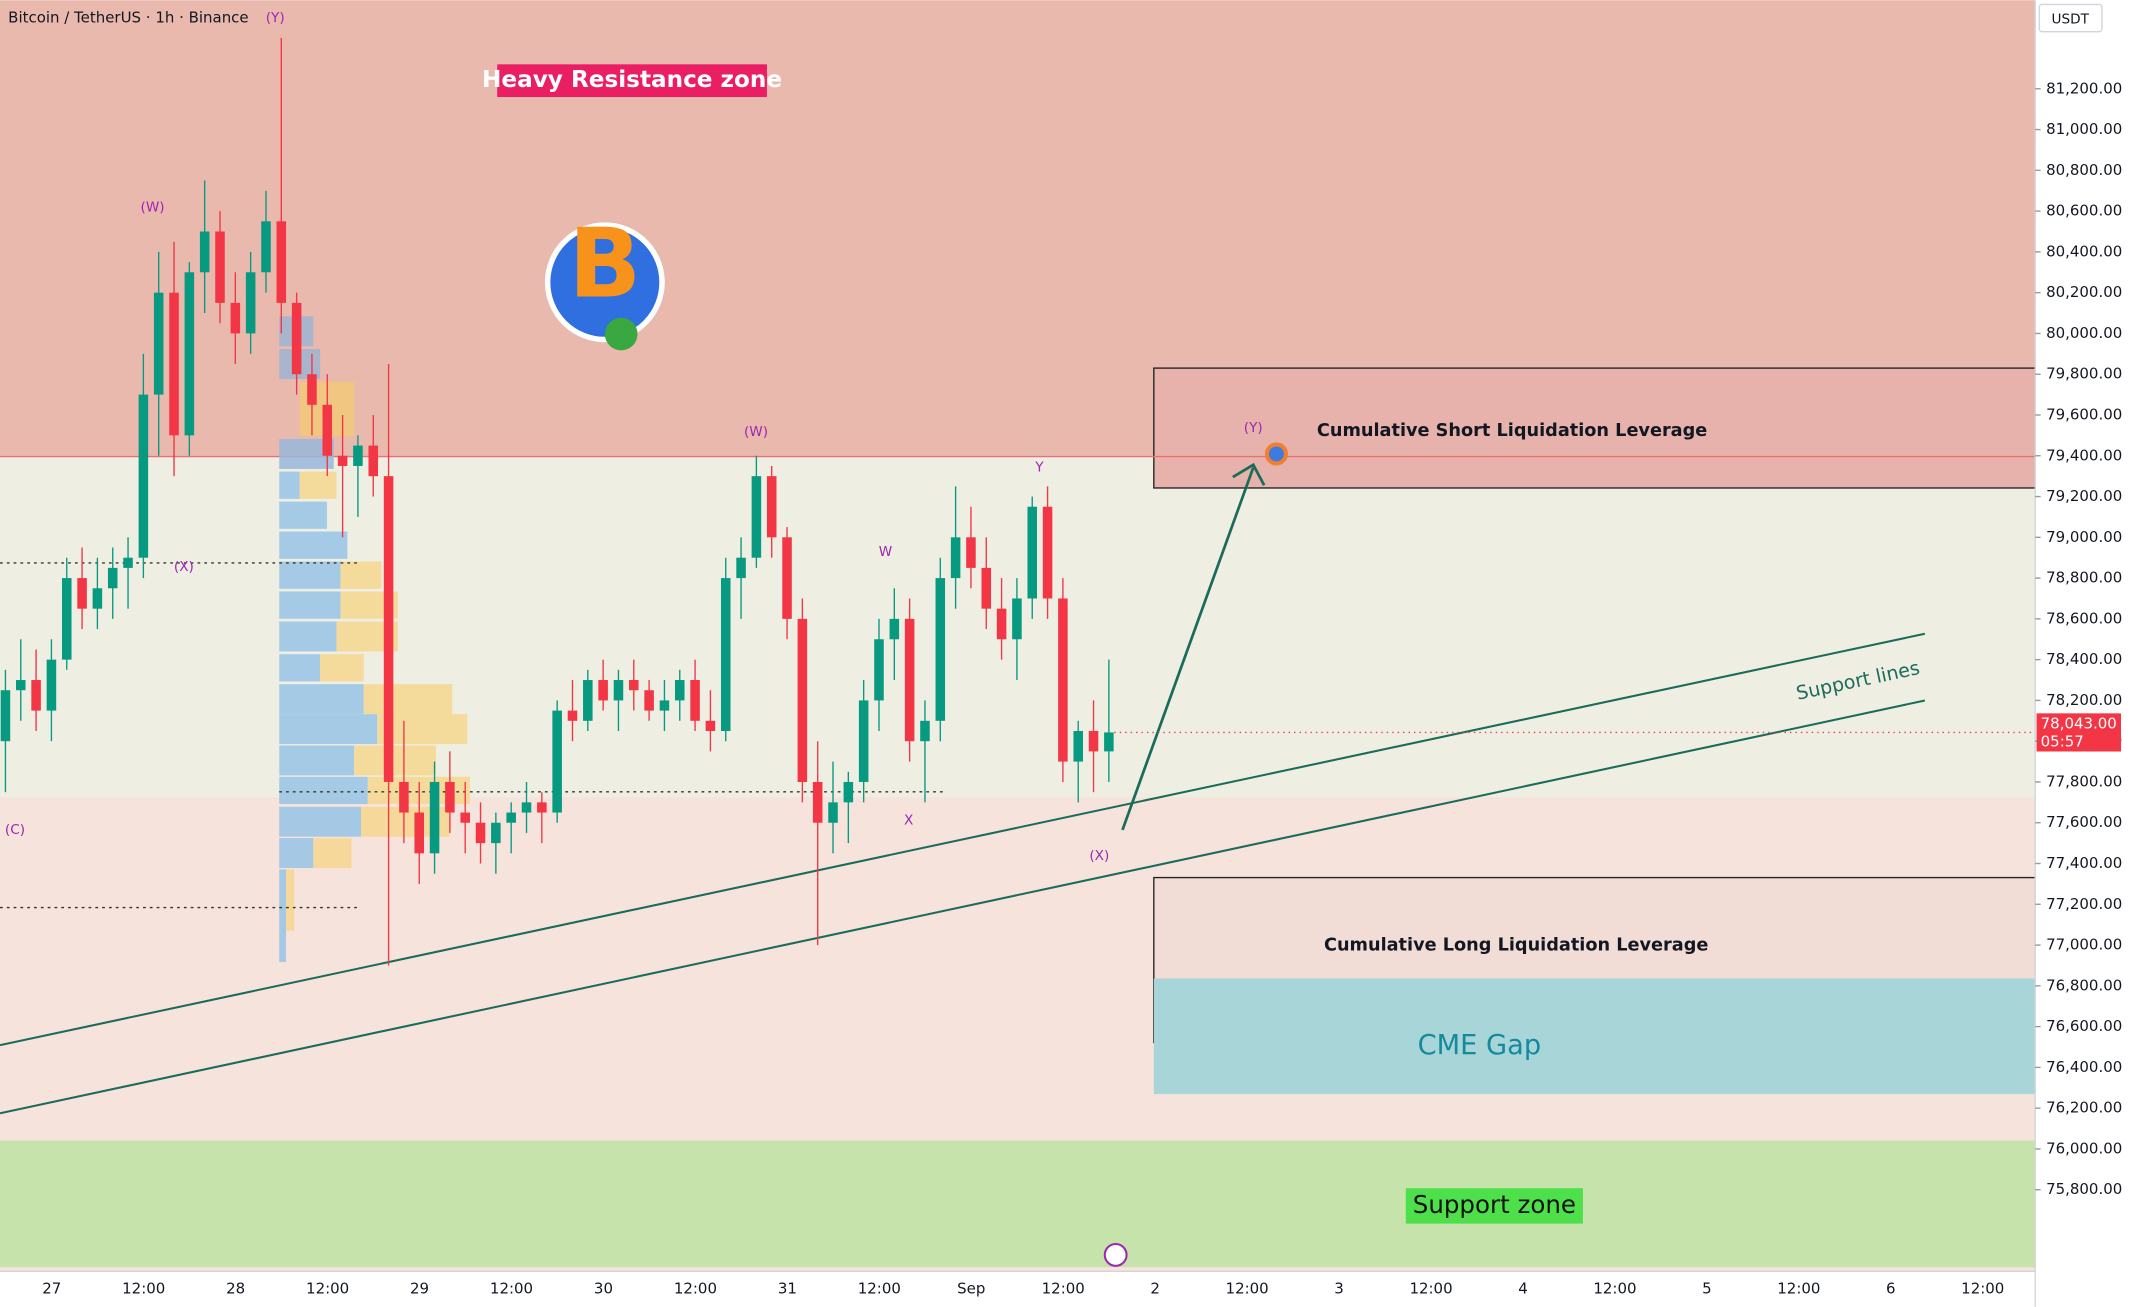 This screenshot has height=1307, width=2136. I want to click on y-tick-label: 80,600.00, so click(2084, 211).